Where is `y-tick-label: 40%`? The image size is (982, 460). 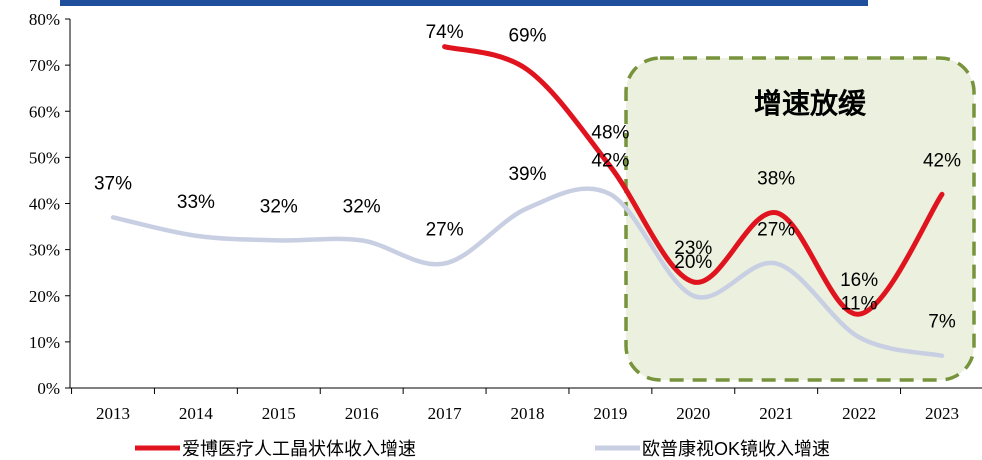
y-tick-label: 40% is located at coordinates (44, 204).